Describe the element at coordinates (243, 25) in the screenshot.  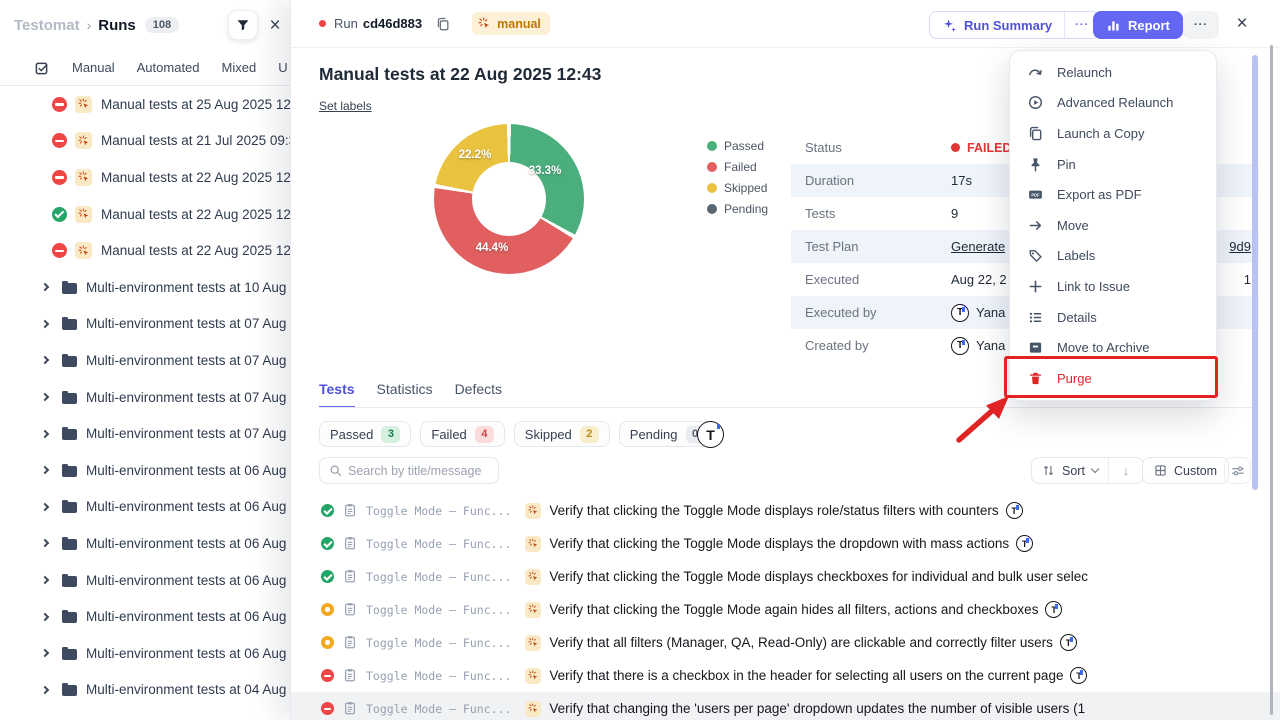
I see `filter-button` at that location.